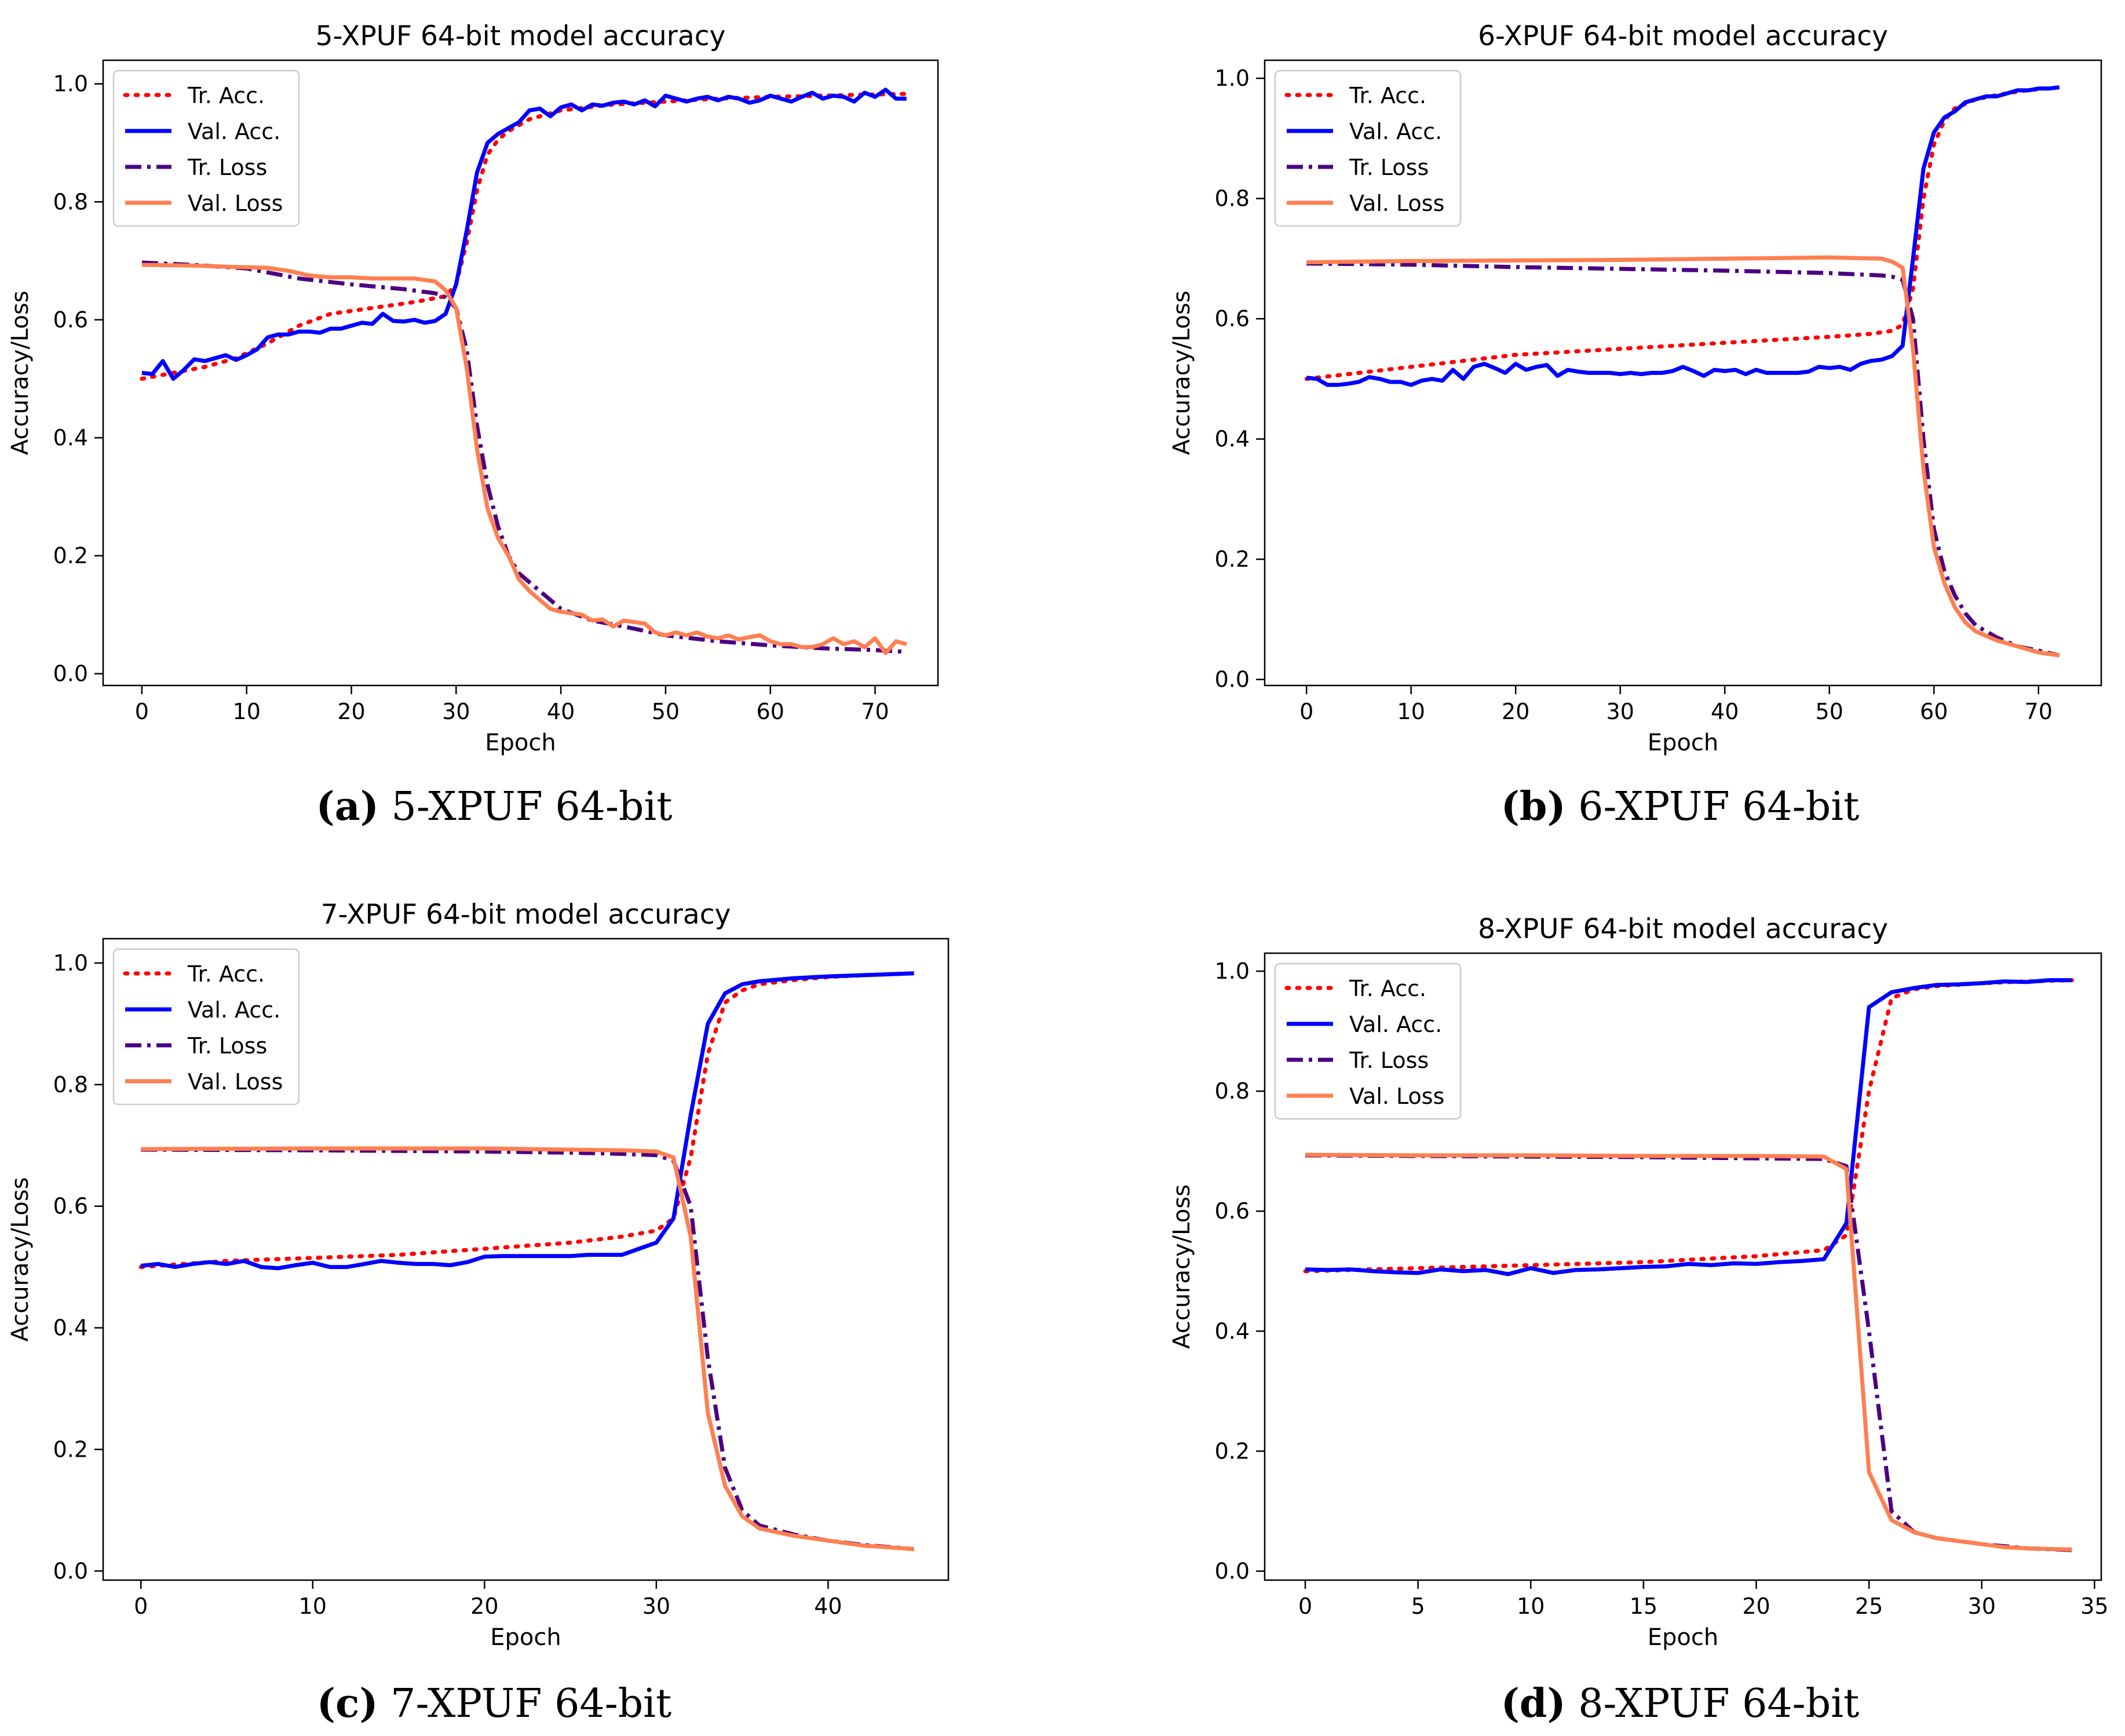 This screenshot has width=2125, height=1736. I want to click on caption-b-text: 6-XPUF 64-bit, so click(1719, 807).